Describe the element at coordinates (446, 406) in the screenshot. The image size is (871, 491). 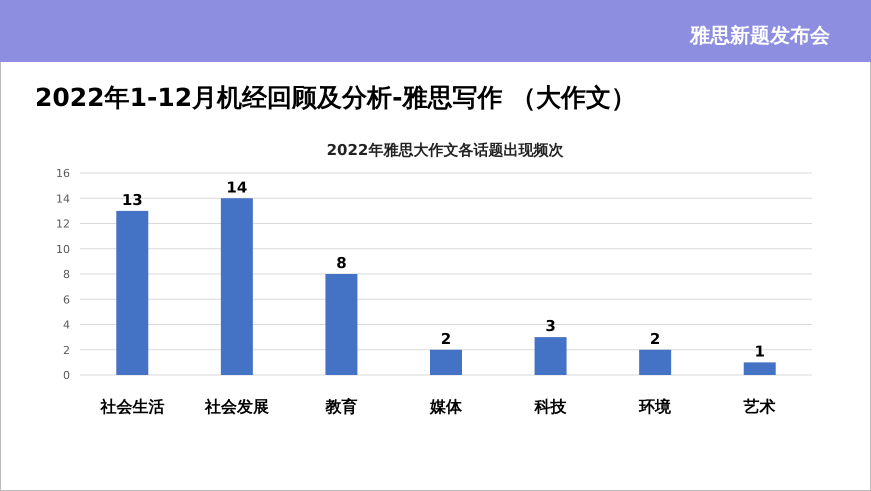
I see `x-tick-label: 媒体` at that location.